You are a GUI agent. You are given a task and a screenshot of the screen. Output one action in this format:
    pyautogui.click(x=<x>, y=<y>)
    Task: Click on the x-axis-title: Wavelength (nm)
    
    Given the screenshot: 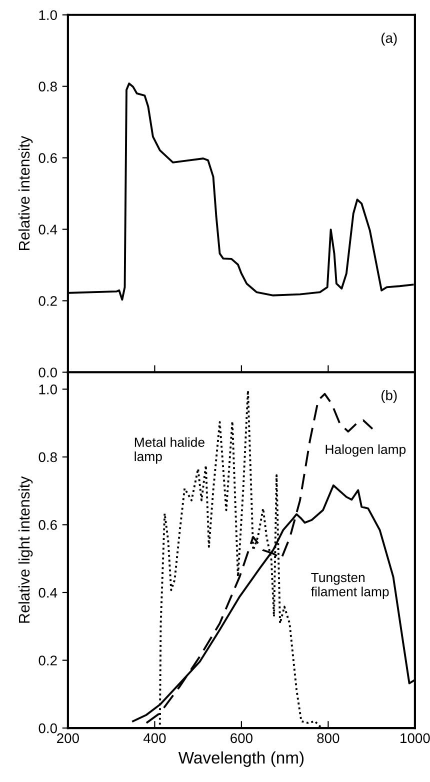 What is the action you would take?
    pyautogui.click(x=241, y=759)
    